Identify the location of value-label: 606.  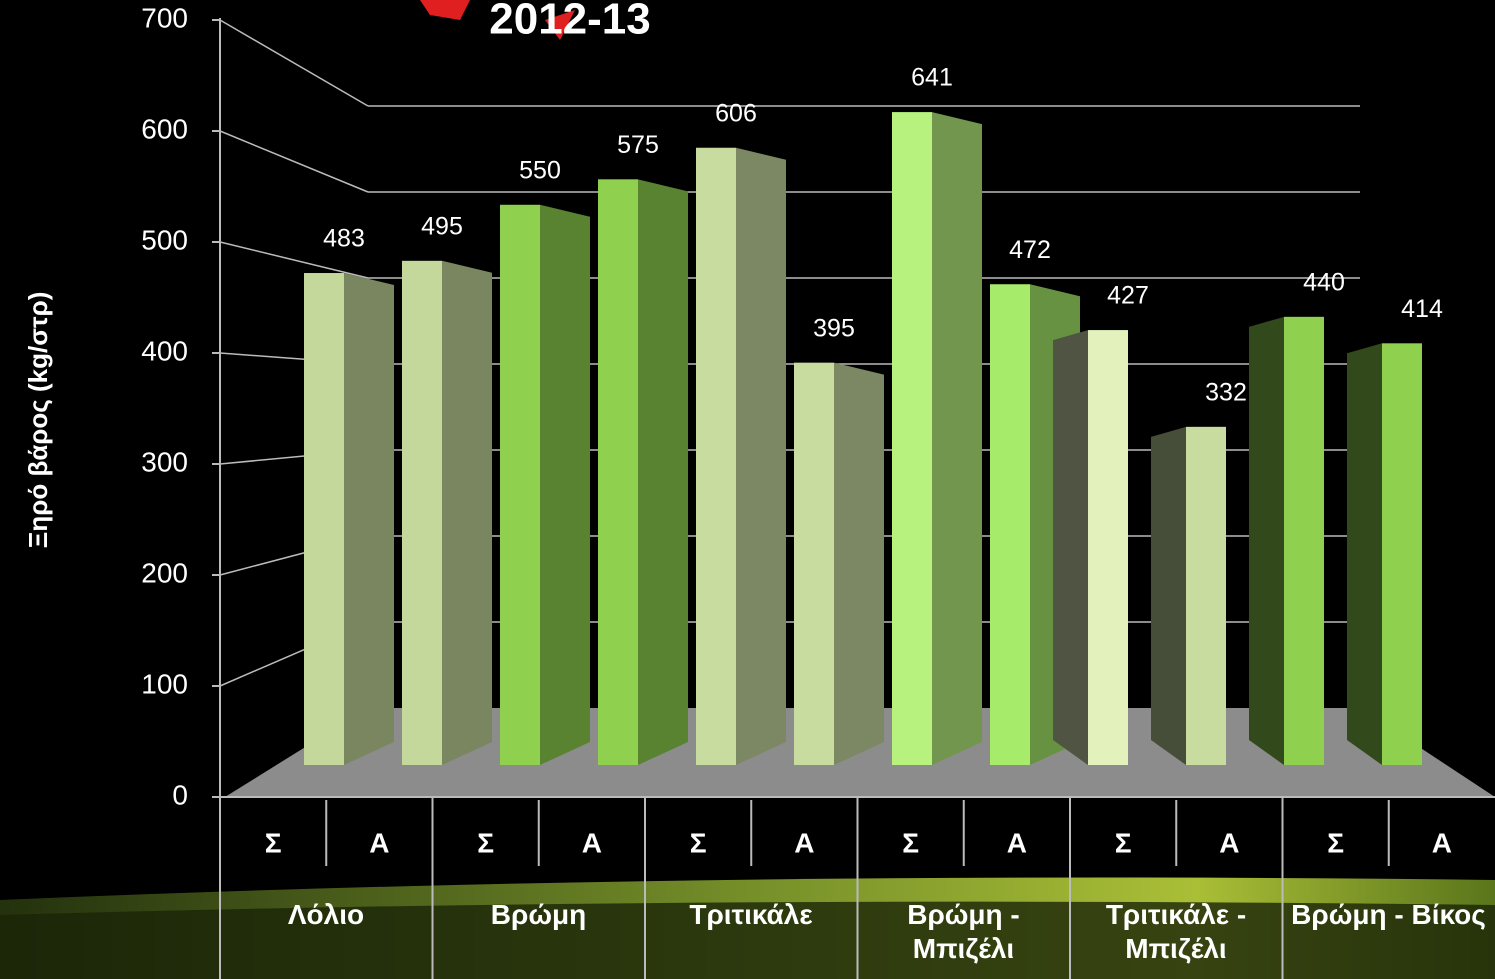
(736, 113).